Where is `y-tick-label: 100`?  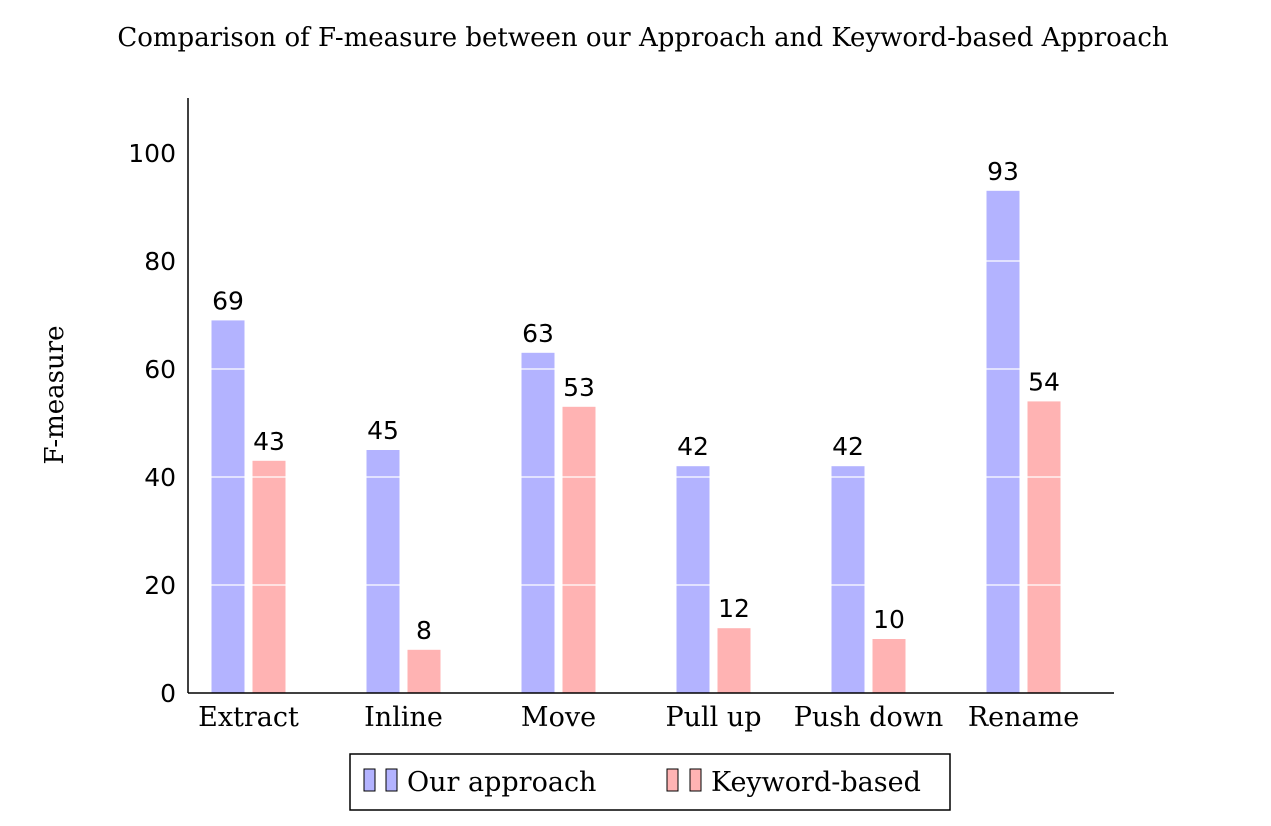 y-tick-label: 100 is located at coordinates (152, 153).